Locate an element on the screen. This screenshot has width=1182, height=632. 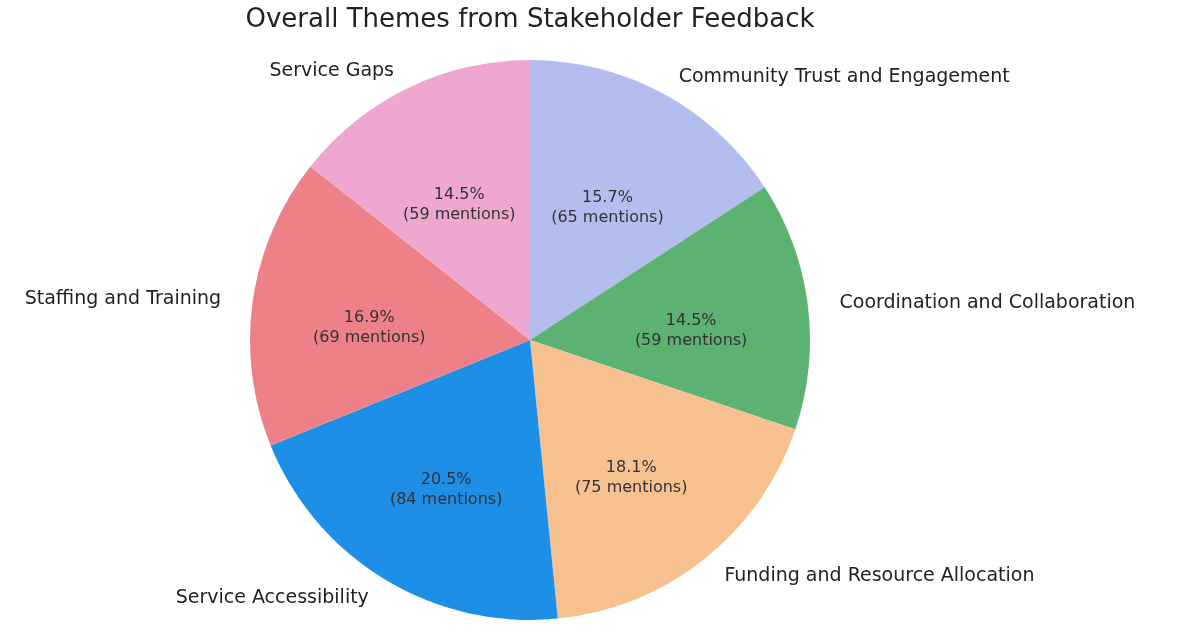
data-label: 18.1% (75 mentions) is located at coordinates (631, 477).